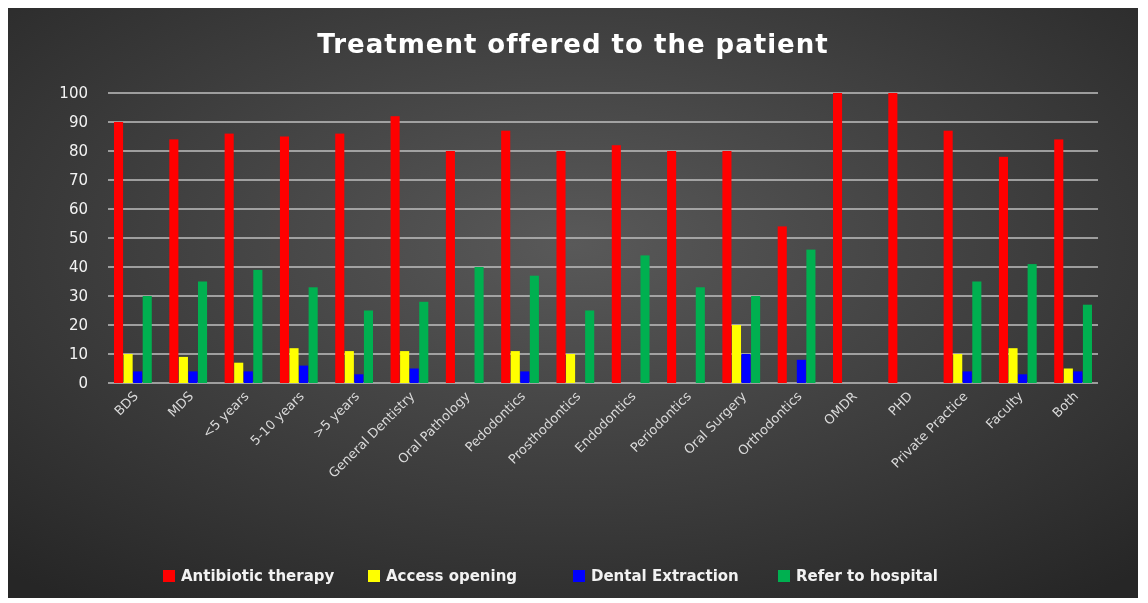  I want to click on y-tick-label: 0, so click(83, 383).